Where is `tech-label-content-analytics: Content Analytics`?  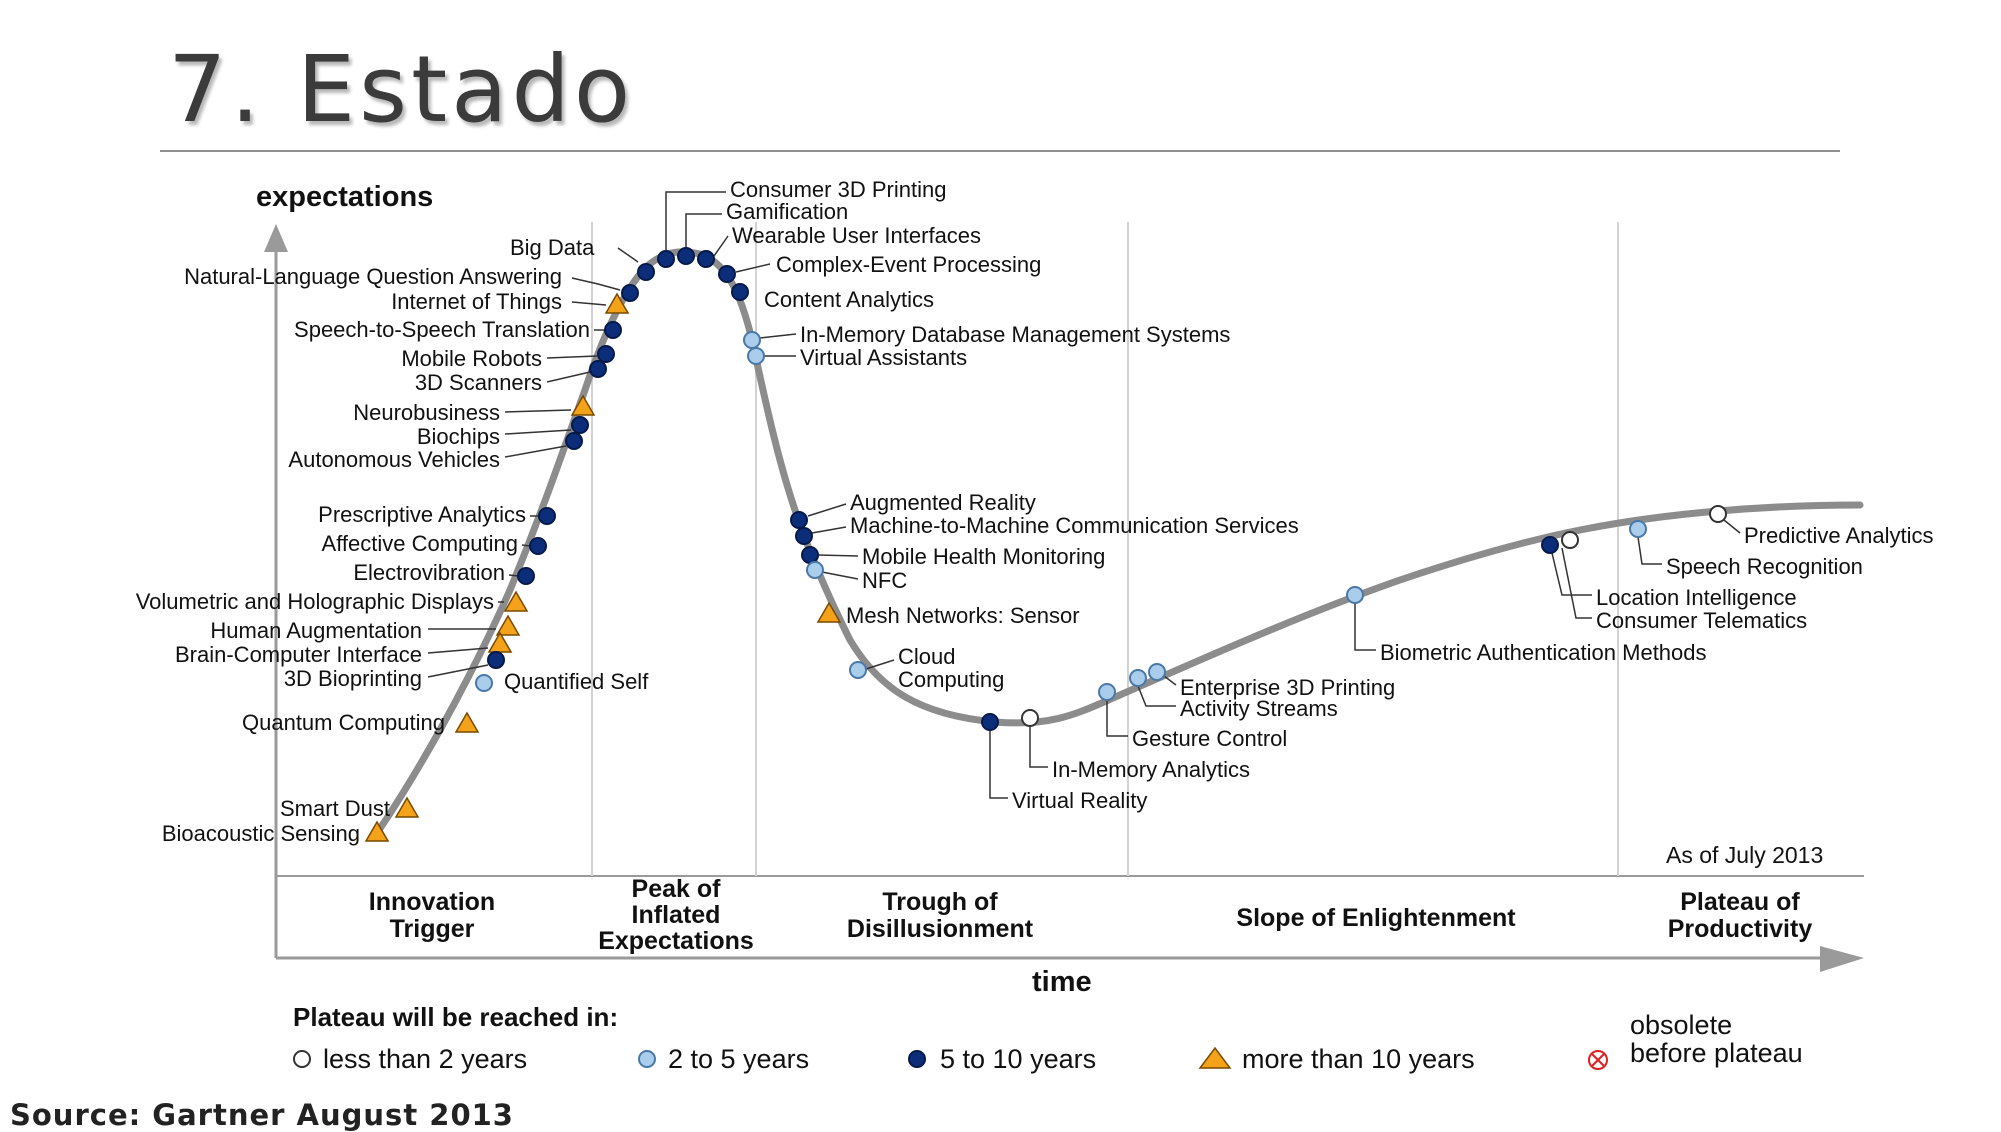
tech-label-content-analytics: Content Analytics is located at coordinates (849, 299).